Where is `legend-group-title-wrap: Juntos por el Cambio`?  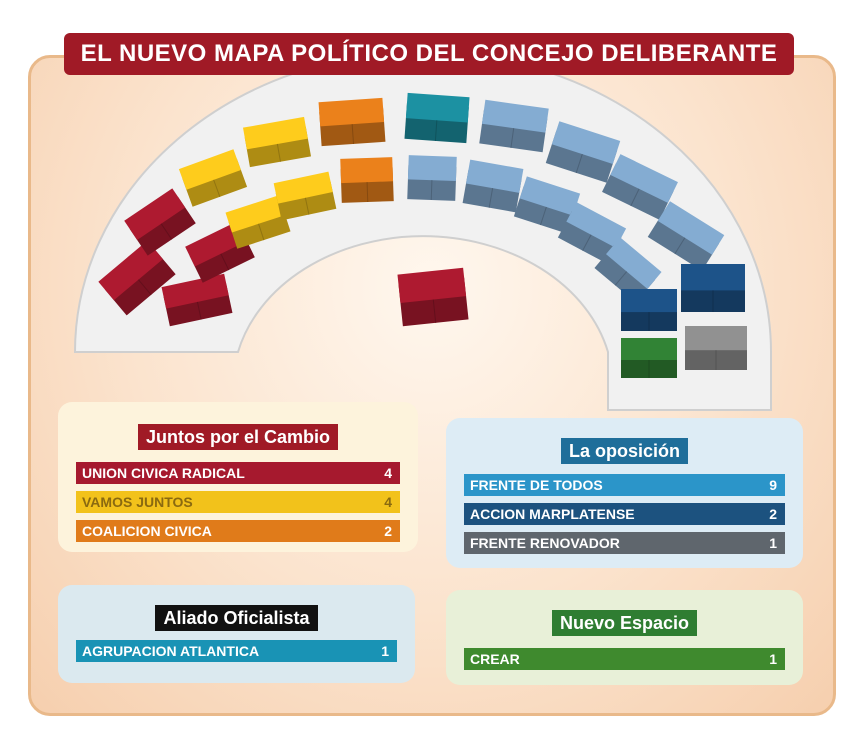
legend-group-title-wrap: Juntos por el Cambio is located at coordinates (238, 437).